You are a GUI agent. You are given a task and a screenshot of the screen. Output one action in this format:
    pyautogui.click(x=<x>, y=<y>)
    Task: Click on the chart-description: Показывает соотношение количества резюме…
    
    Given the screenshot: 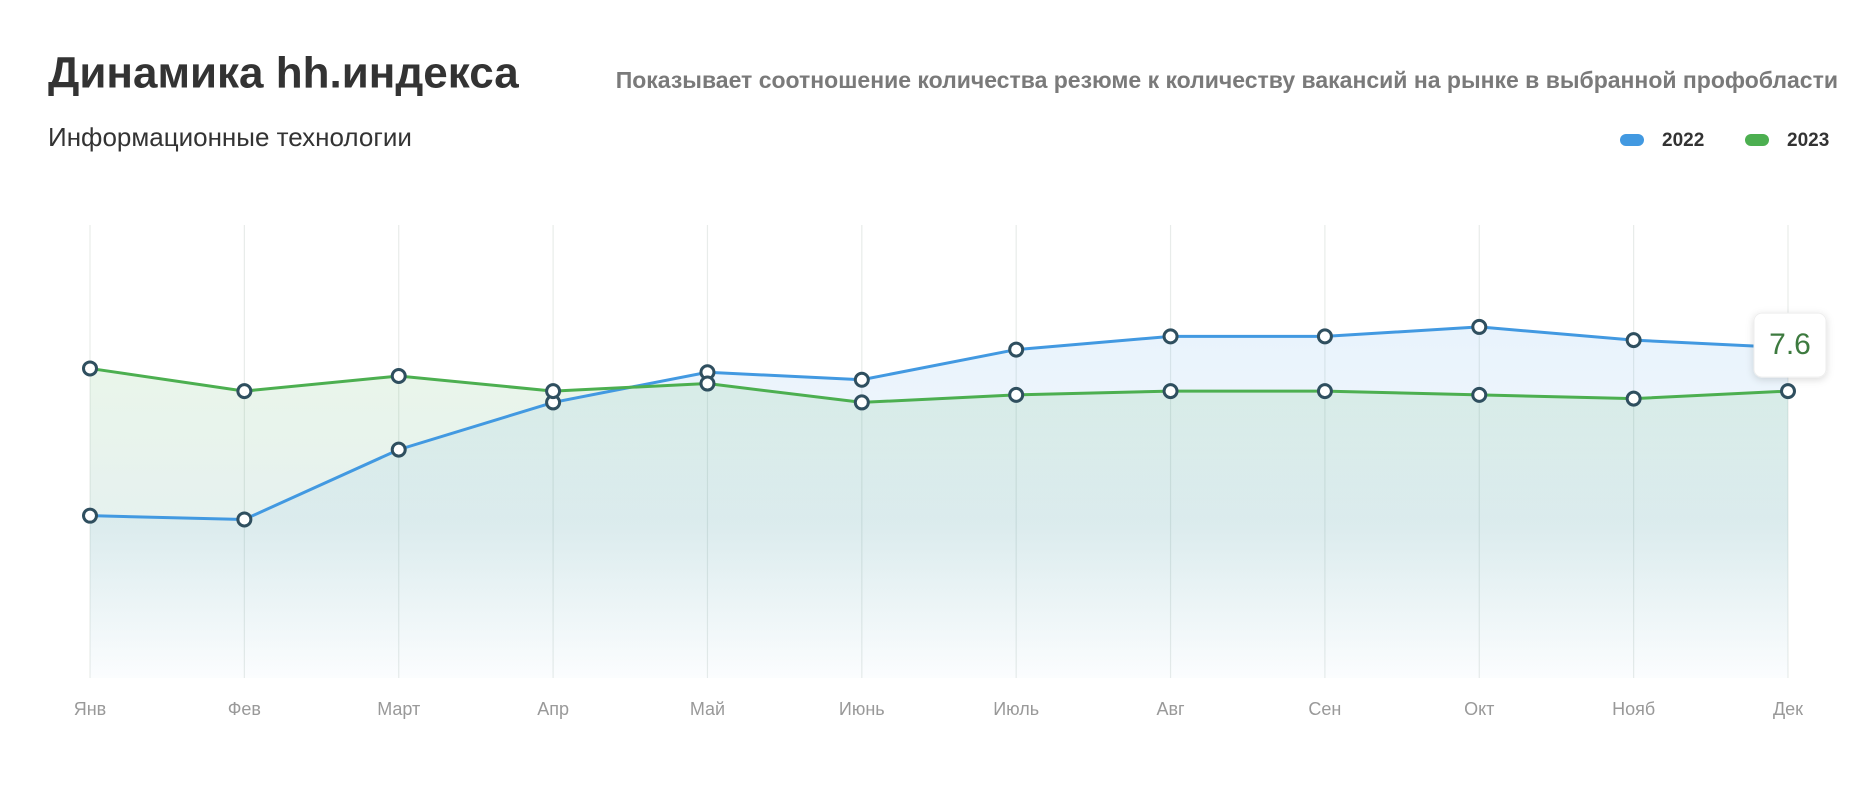 What is the action you would take?
    pyautogui.click(x=1227, y=80)
    